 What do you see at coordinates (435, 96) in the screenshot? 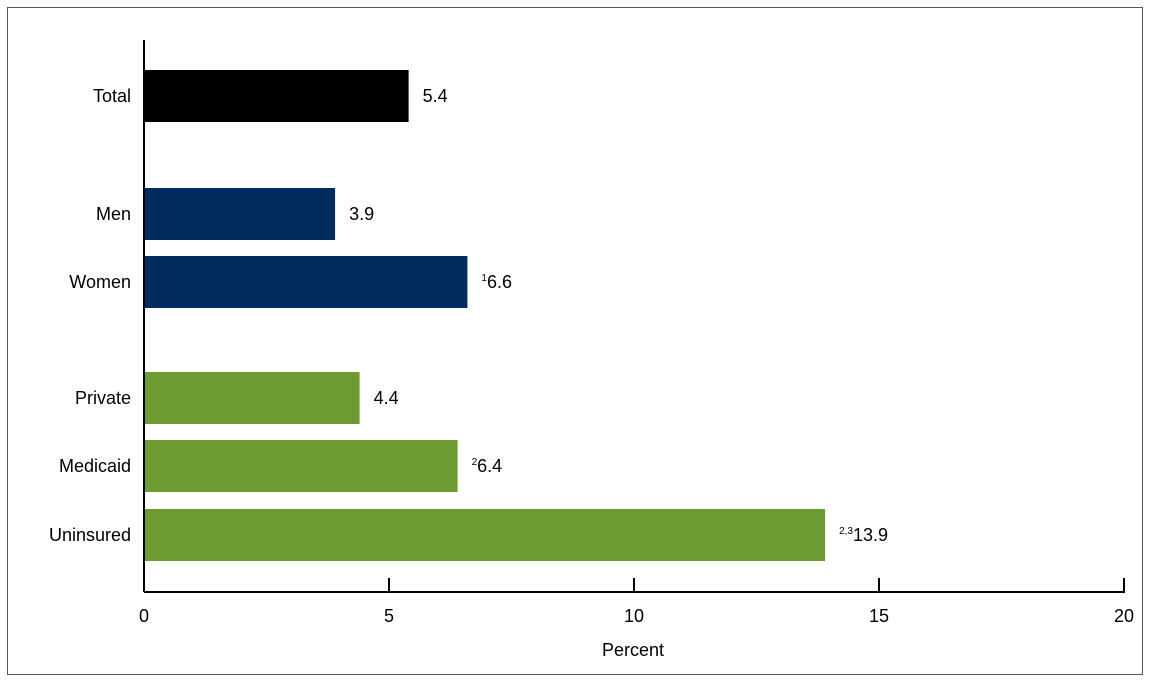
I see `value-label-total: 5.4` at bounding box center [435, 96].